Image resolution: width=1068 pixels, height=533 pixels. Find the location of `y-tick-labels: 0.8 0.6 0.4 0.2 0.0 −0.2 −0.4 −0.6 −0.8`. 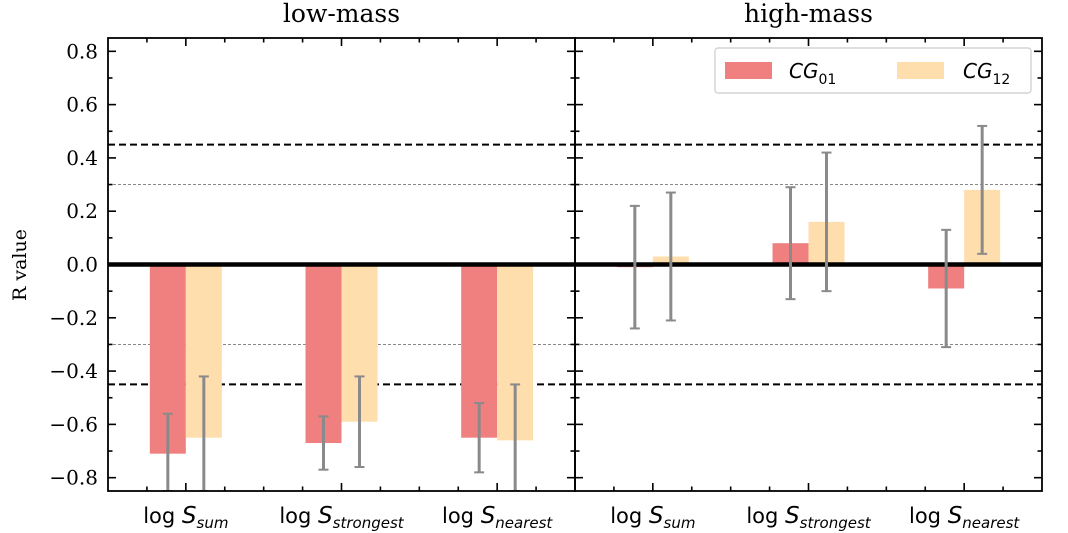

y-tick-labels: 0.8 0.6 0.4 0.2 0.0 −0.2 −0.4 −0.6 −0.8 is located at coordinates (73, 264).